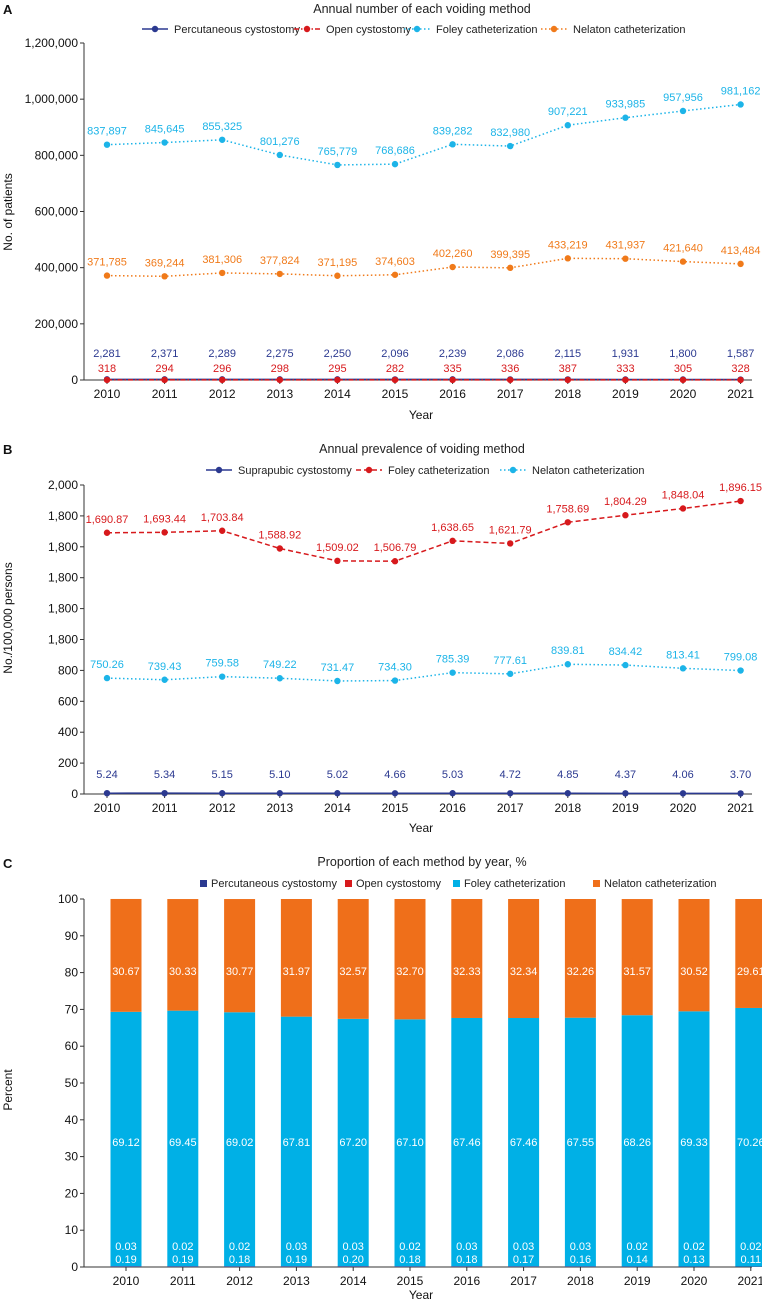 The width and height of the screenshot is (762, 1304). Describe the element at coordinates (68, 899) in the screenshot. I see `y-tick-label: 100` at that location.